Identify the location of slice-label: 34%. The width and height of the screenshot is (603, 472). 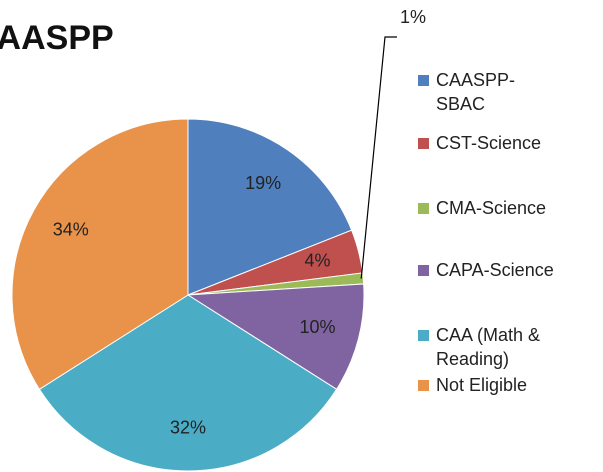
(71, 229).